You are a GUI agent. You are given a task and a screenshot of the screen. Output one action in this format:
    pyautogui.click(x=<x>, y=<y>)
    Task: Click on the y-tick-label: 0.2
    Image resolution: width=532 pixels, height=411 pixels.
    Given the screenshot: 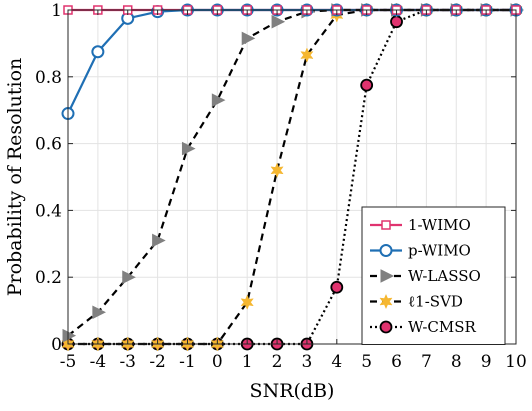 What is the action you would take?
    pyautogui.click(x=48, y=278)
    